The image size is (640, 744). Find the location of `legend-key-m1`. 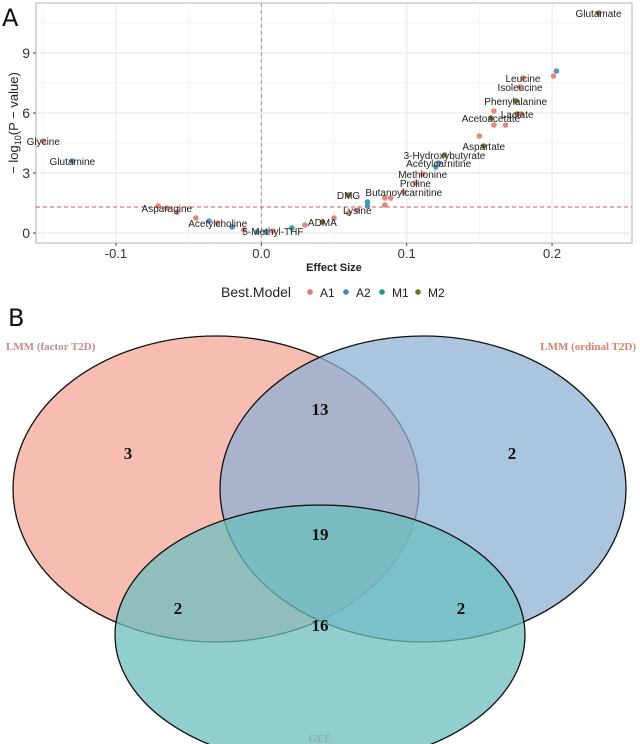

legend-key-m1 is located at coordinates (382, 292).